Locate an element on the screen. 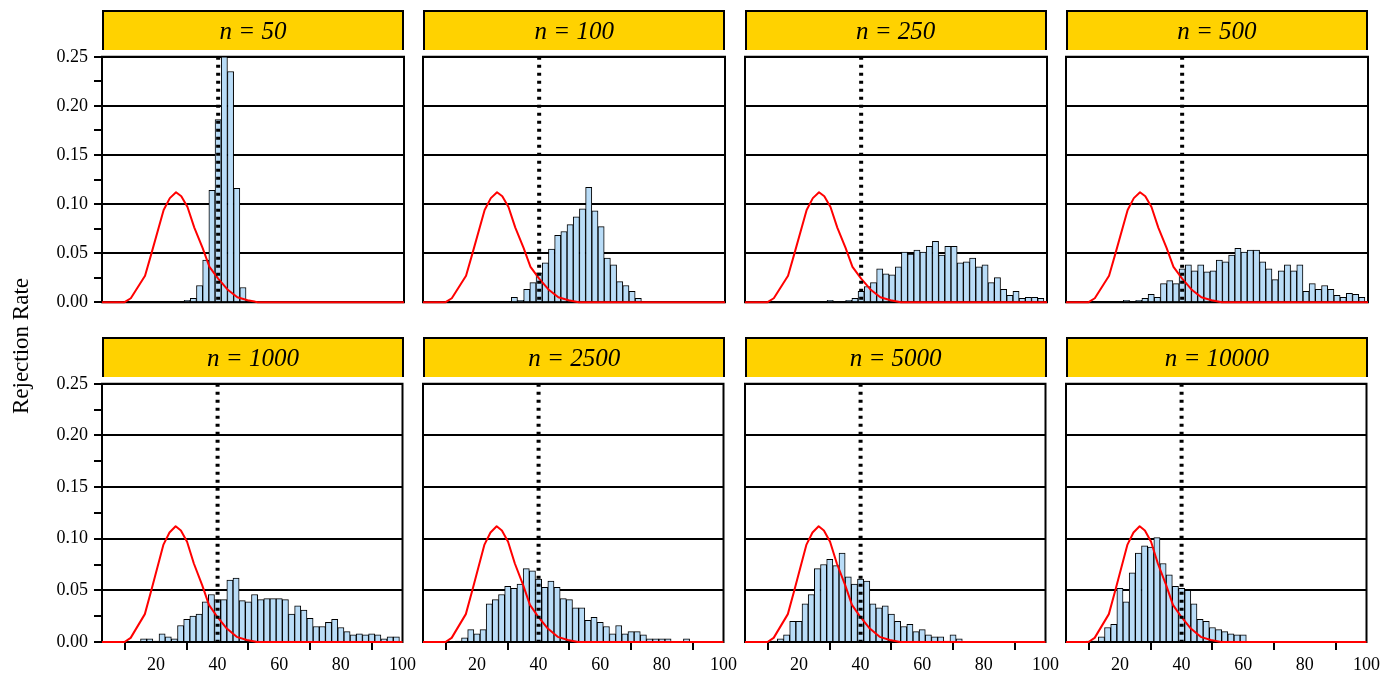  chart-title: n = 500 is located at coordinates (1216, 30).